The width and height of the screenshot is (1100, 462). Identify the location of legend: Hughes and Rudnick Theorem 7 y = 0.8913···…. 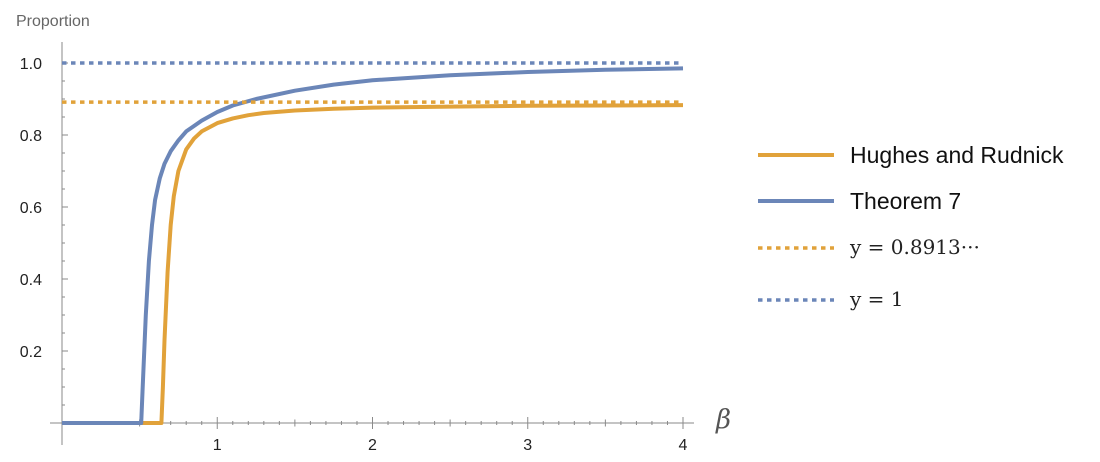
(911, 226).